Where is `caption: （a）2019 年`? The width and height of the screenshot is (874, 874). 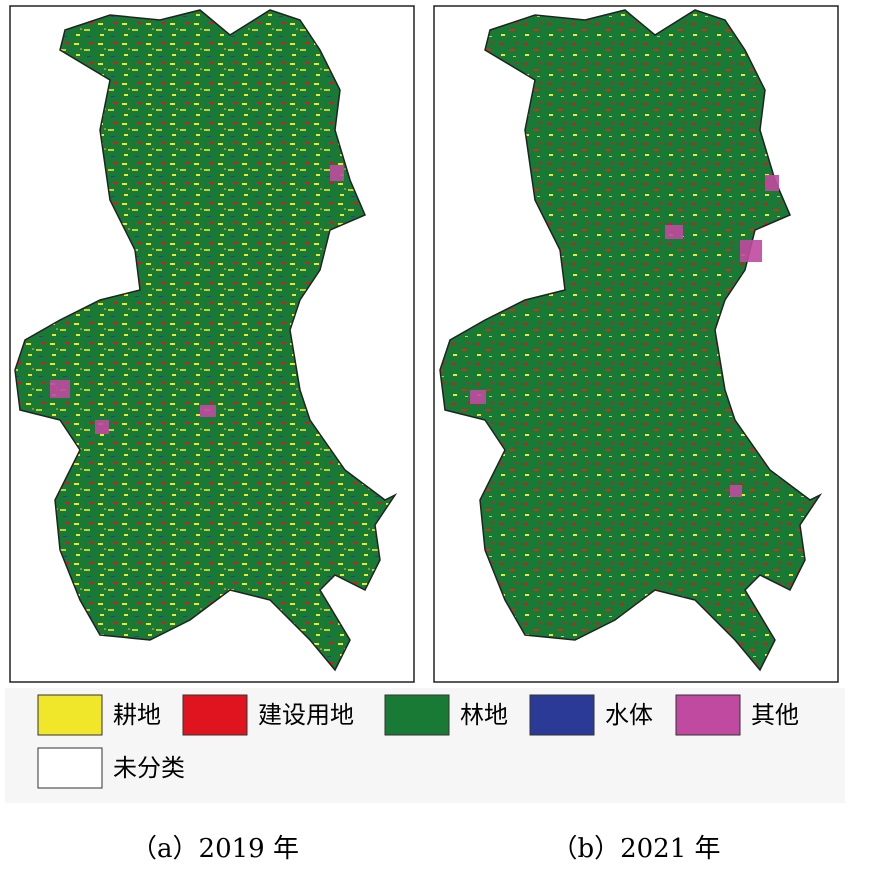
caption: （a）2019 年 is located at coordinates (215, 849).